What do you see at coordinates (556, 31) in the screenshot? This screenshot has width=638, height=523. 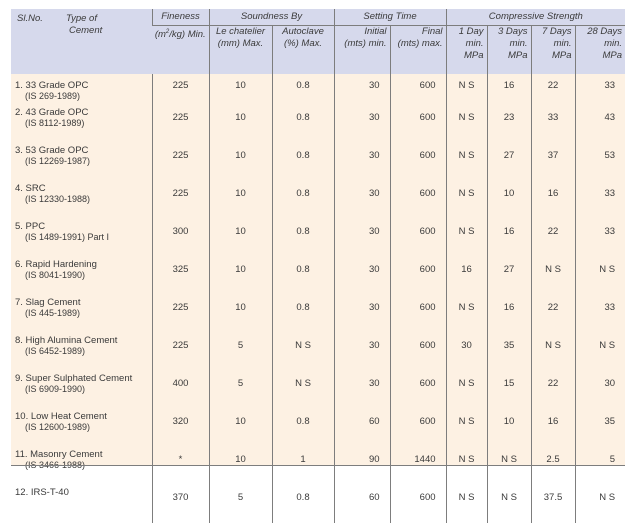 I see `d7-line1: 7 Days` at bounding box center [556, 31].